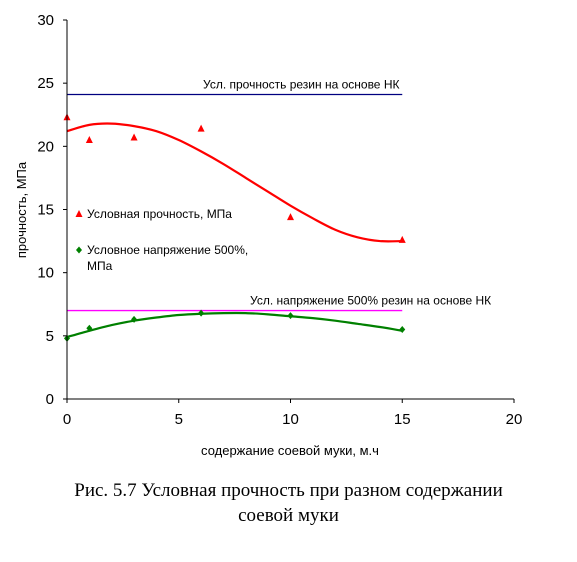 This screenshot has height=562, width=577. I want to click on y-axis-title: прочность, МПа, so click(21, 209).